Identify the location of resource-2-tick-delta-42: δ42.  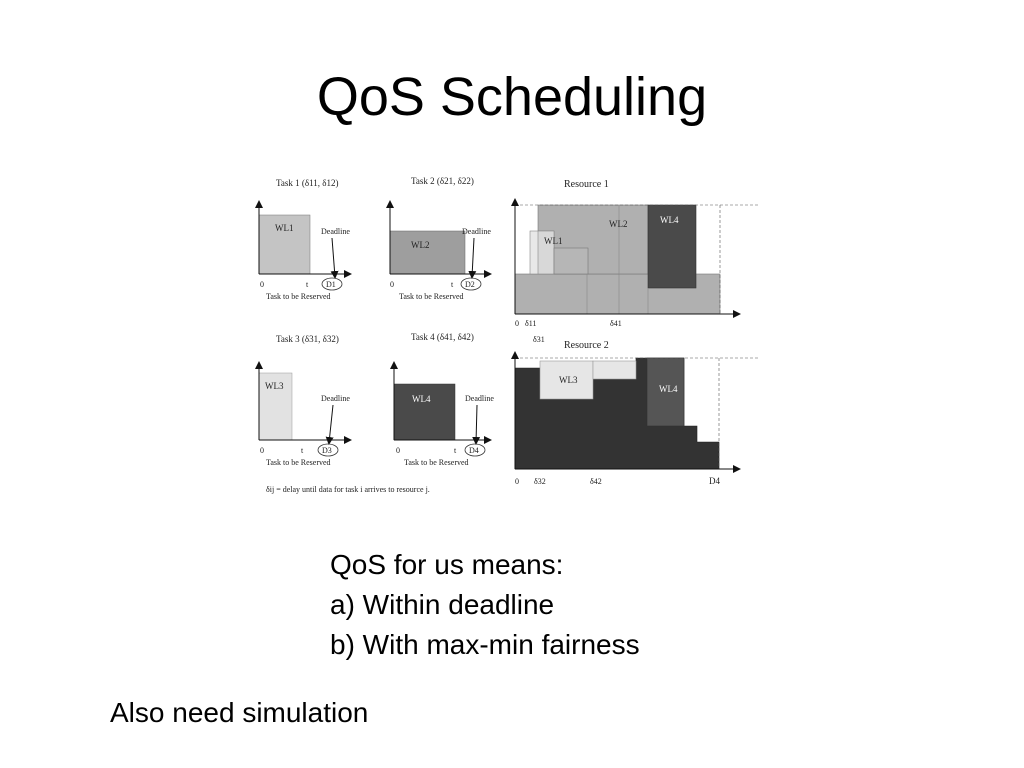
(596, 481).